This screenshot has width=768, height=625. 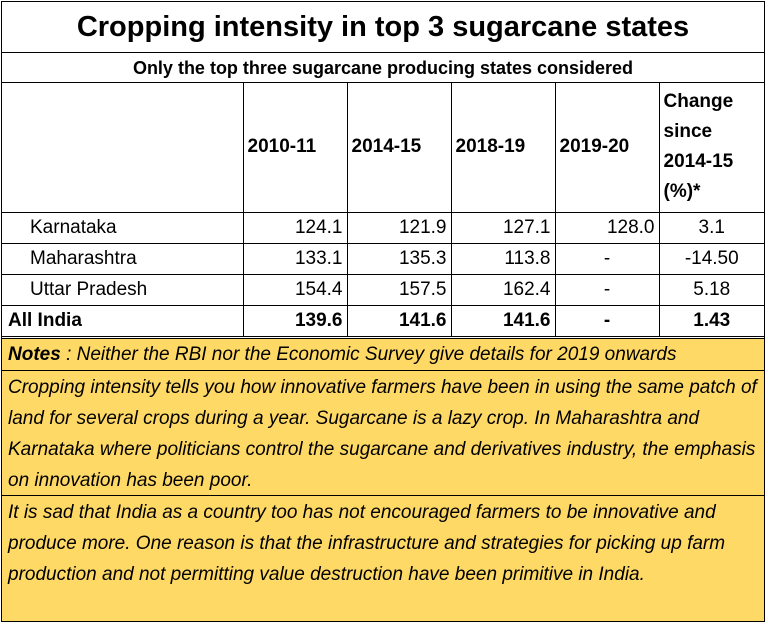 I want to click on cell-state: All India, so click(x=122, y=321).